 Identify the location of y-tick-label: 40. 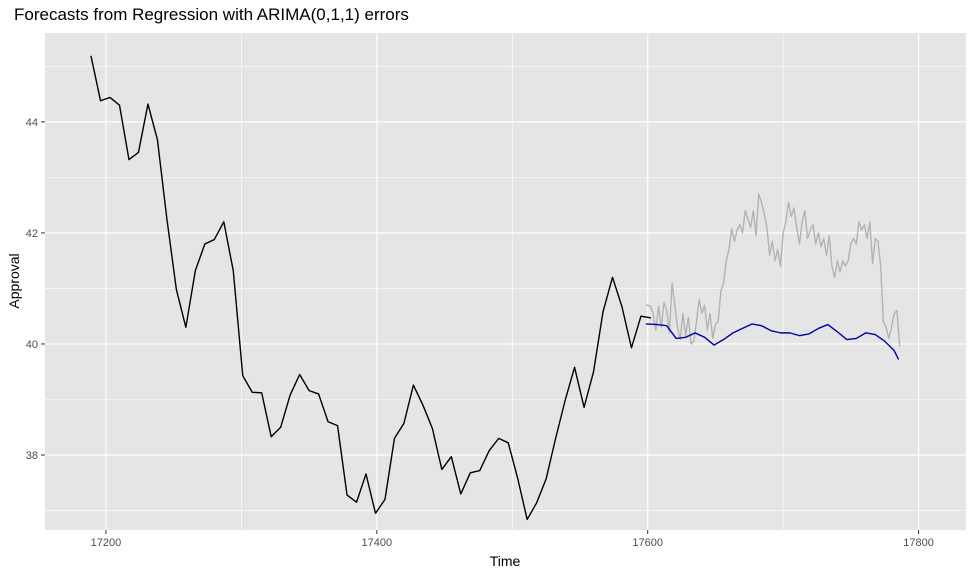
(32, 345).